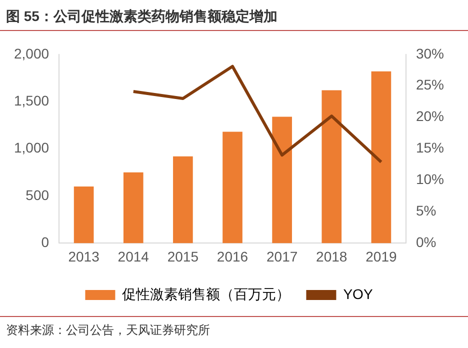  What do you see at coordinates (108, 330) in the screenshot?
I see `text: 资料来源：公司公告，天风证券研究所` at bounding box center [108, 330].